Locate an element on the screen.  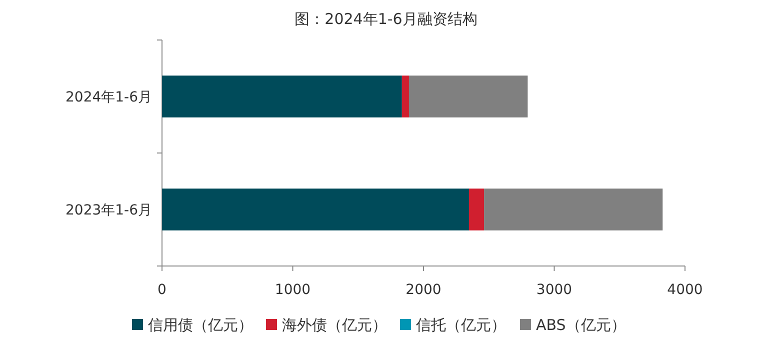
legend-label: 信托（亿元） is located at coordinates (461, 325).